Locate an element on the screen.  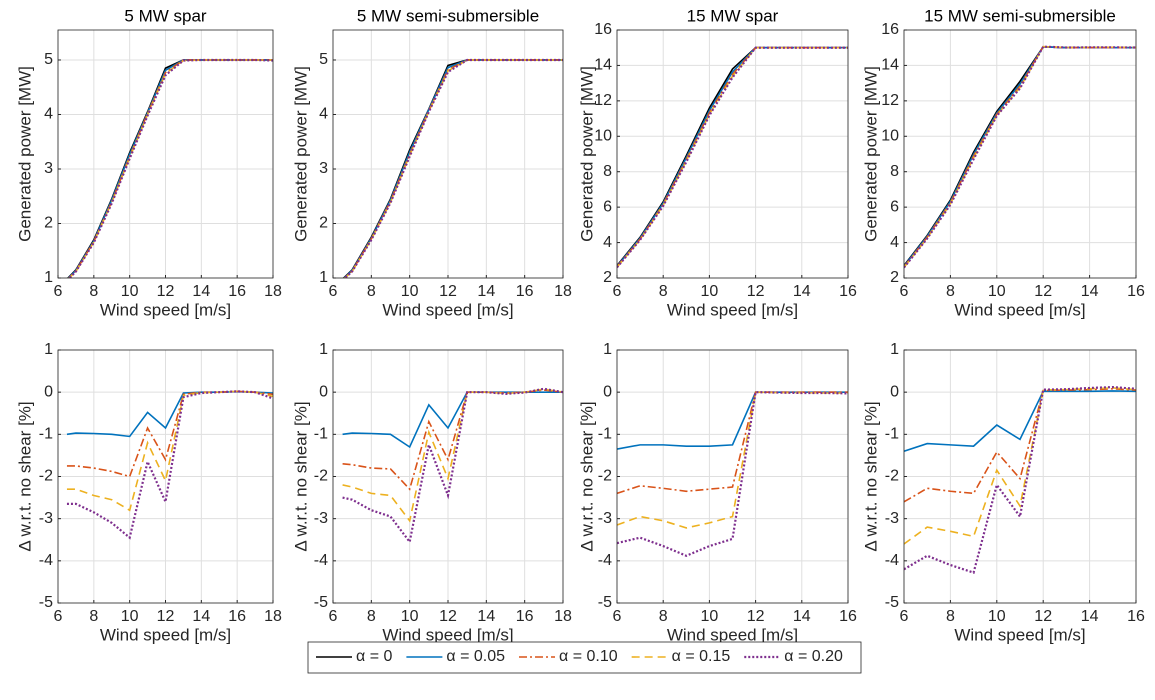
legend-label: α = 0 is located at coordinates (374, 656).